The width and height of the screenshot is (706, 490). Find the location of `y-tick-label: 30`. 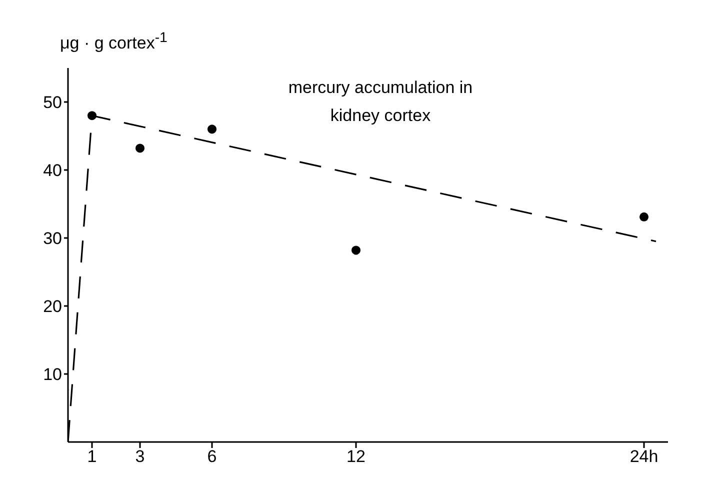

y-tick-label: 30 is located at coordinates (52, 238).